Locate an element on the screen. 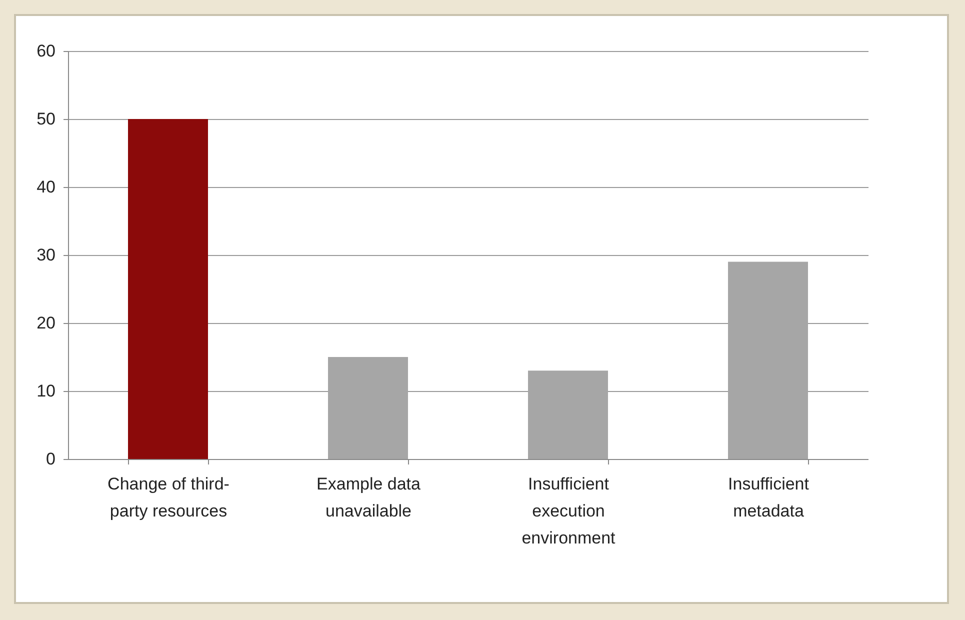 This screenshot has height=620, width=965. x-tick-label: Change of third-party resources is located at coordinates (169, 497).